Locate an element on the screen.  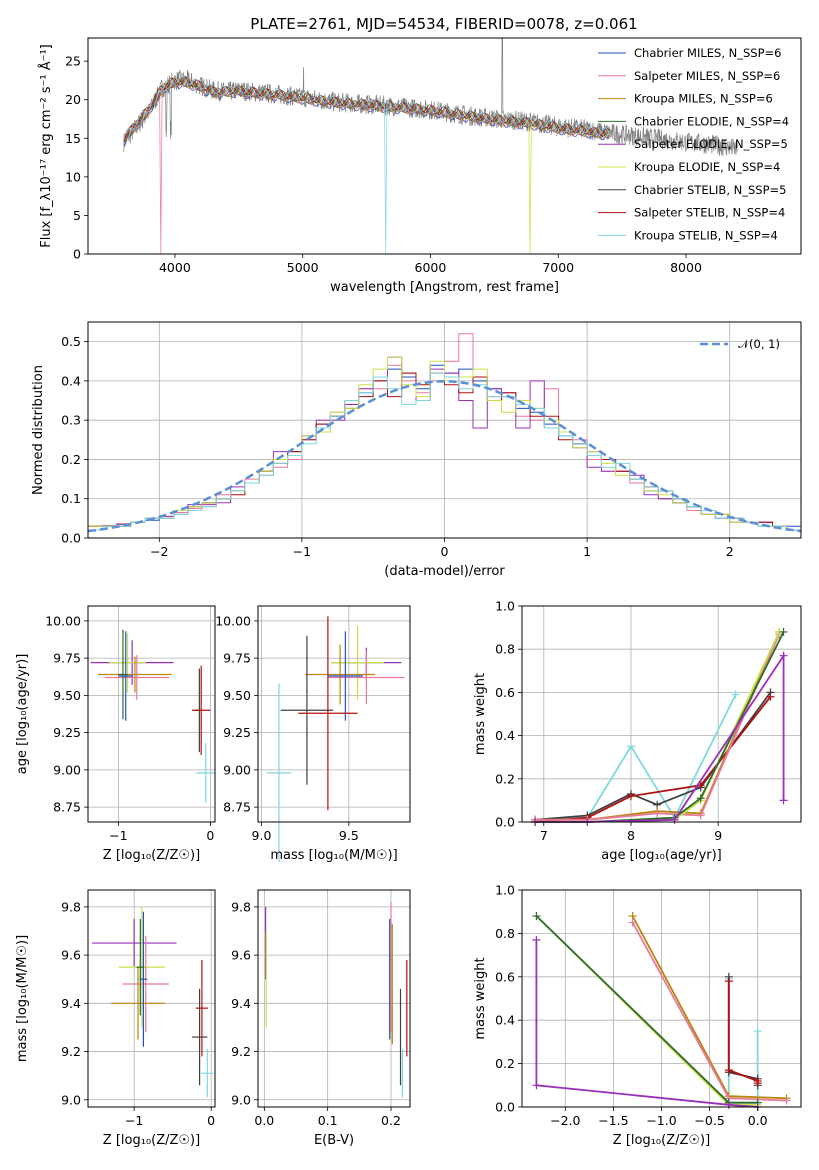
ticks: −2.0 −1.5 −1.0 −0.5 0.0 0.0 0.2 0.4 0.6 0.8 1.0 is located at coordinates (631, 1006).